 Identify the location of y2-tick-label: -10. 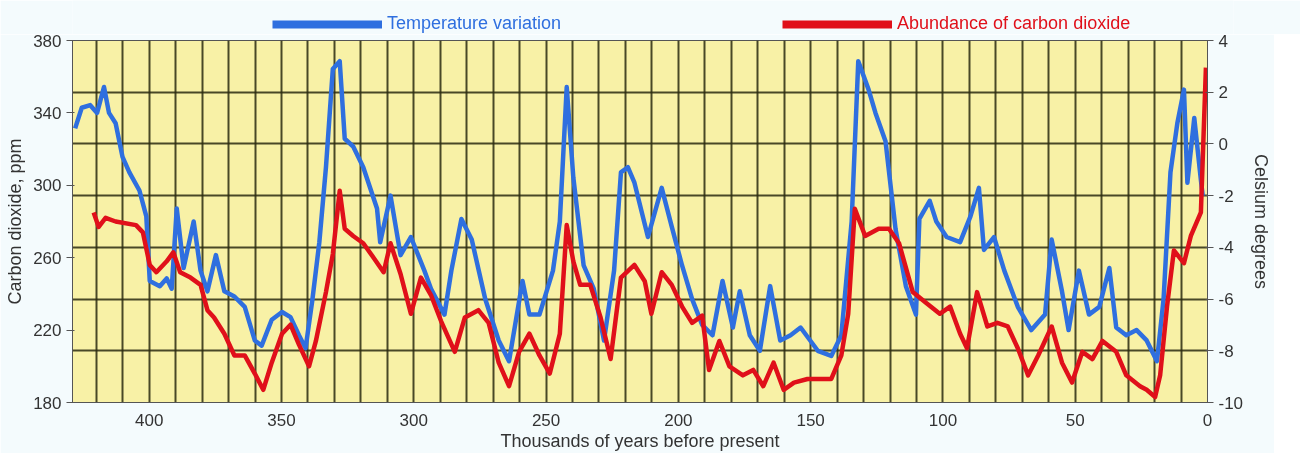
(1231, 403).